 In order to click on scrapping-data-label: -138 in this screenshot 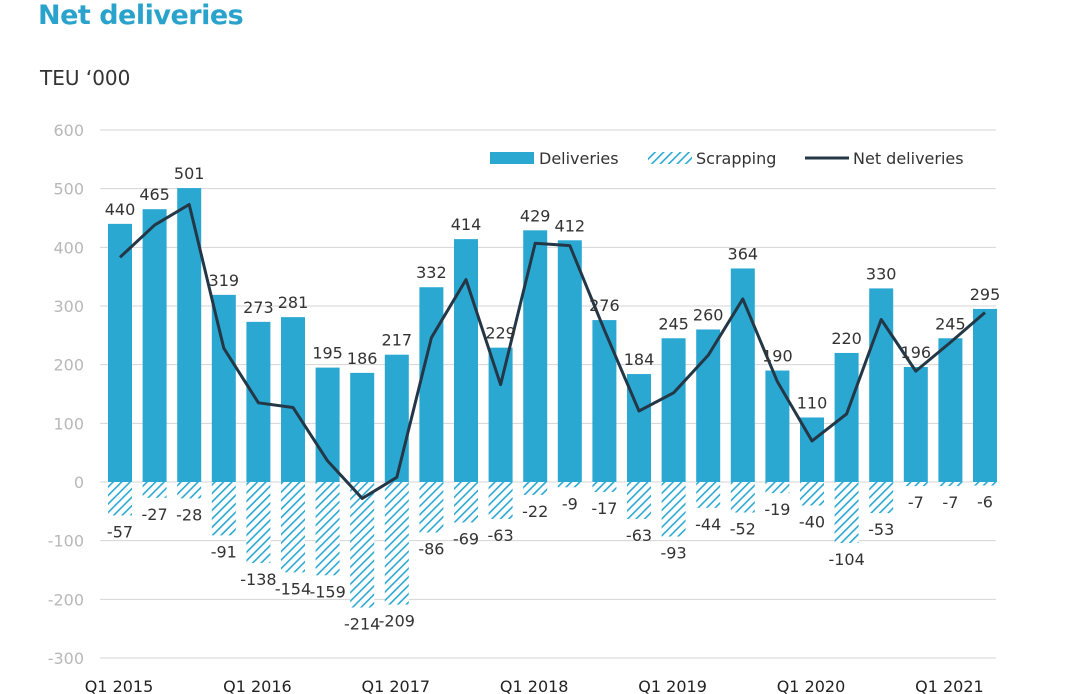, I will do `click(258, 579)`.